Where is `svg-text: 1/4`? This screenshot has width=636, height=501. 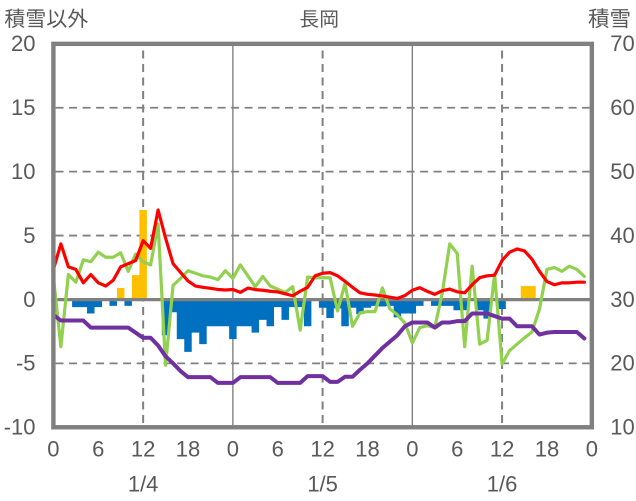 svg-text: 1/4 is located at coordinates (143, 484).